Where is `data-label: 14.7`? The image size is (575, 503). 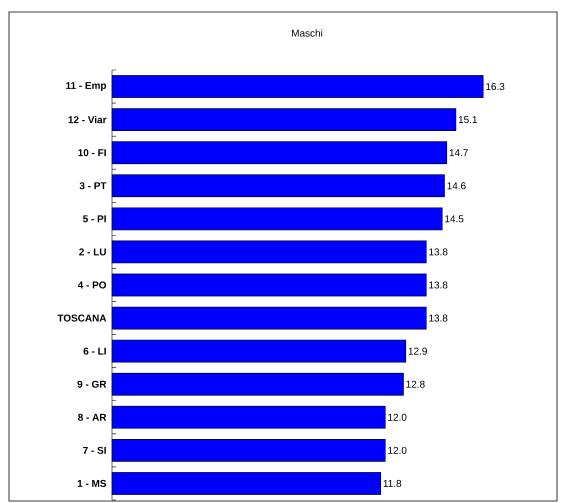 data-label: 14.7 is located at coordinates (459, 152).